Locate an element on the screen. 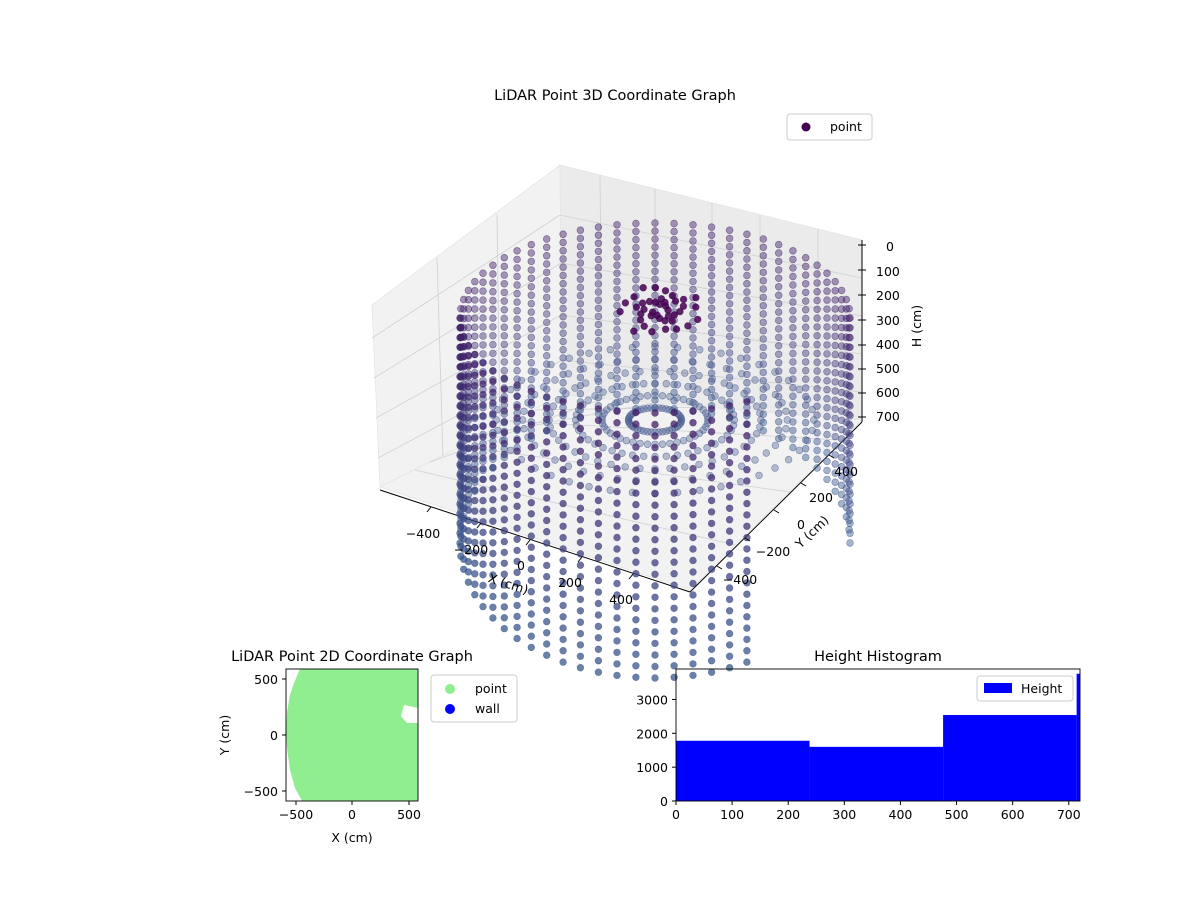 The width and height of the screenshot is (1200, 900). ticks-2d is located at coordinates (346, 741).